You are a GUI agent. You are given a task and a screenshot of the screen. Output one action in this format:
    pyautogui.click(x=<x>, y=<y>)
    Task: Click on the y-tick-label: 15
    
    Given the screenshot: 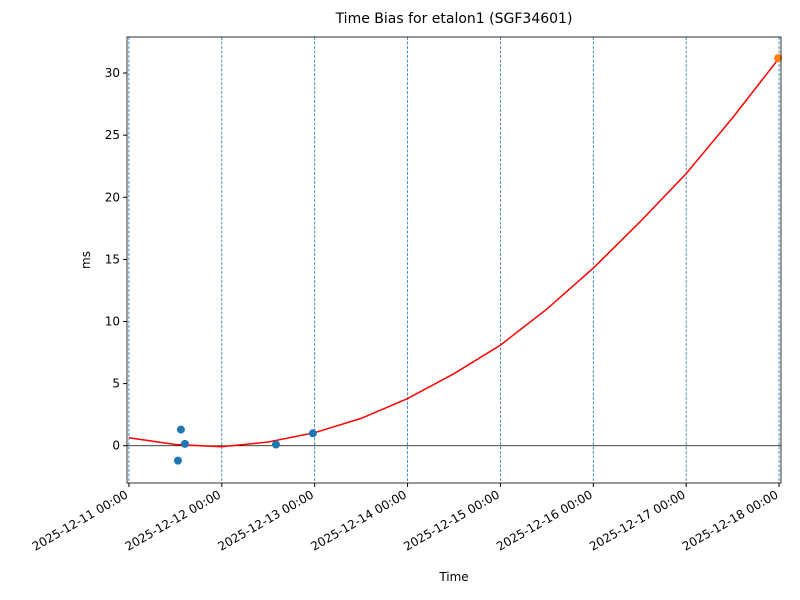 What is the action you would take?
    pyautogui.click(x=112, y=259)
    